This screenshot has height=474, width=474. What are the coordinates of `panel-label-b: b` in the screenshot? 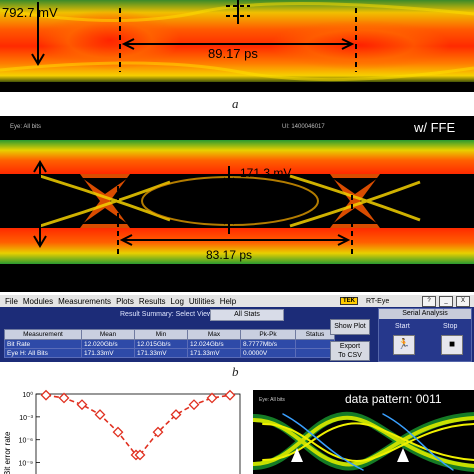 It's located at (235, 371).